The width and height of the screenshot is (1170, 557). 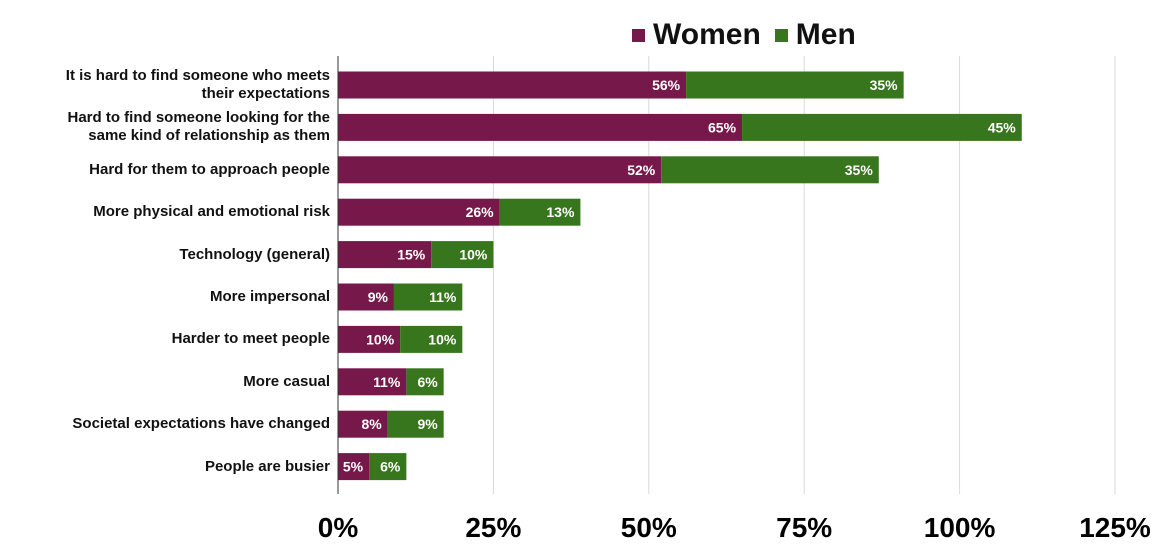 I want to click on legend-swatch-women, so click(x=638, y=35).